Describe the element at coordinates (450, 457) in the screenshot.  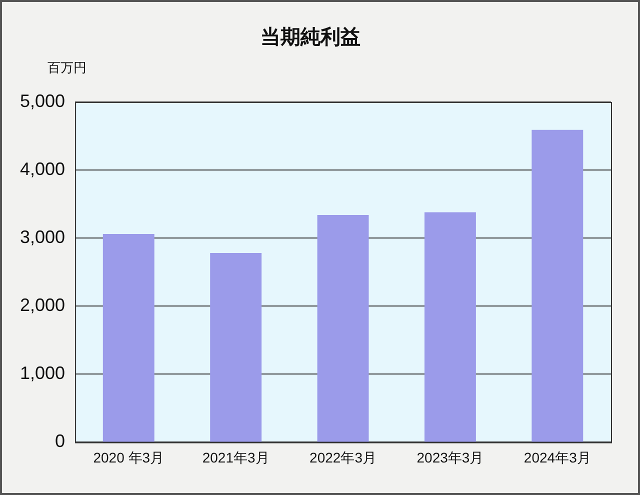
I see `x-tick-label: 2023年3月` at that location.